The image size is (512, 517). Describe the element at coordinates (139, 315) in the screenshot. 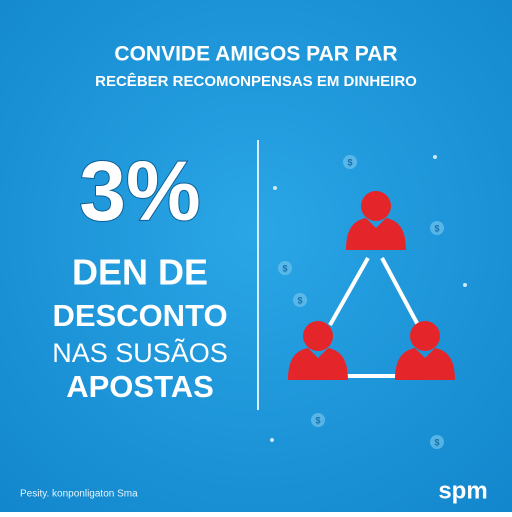

I see `offer-line: DESCONTO` at that location.